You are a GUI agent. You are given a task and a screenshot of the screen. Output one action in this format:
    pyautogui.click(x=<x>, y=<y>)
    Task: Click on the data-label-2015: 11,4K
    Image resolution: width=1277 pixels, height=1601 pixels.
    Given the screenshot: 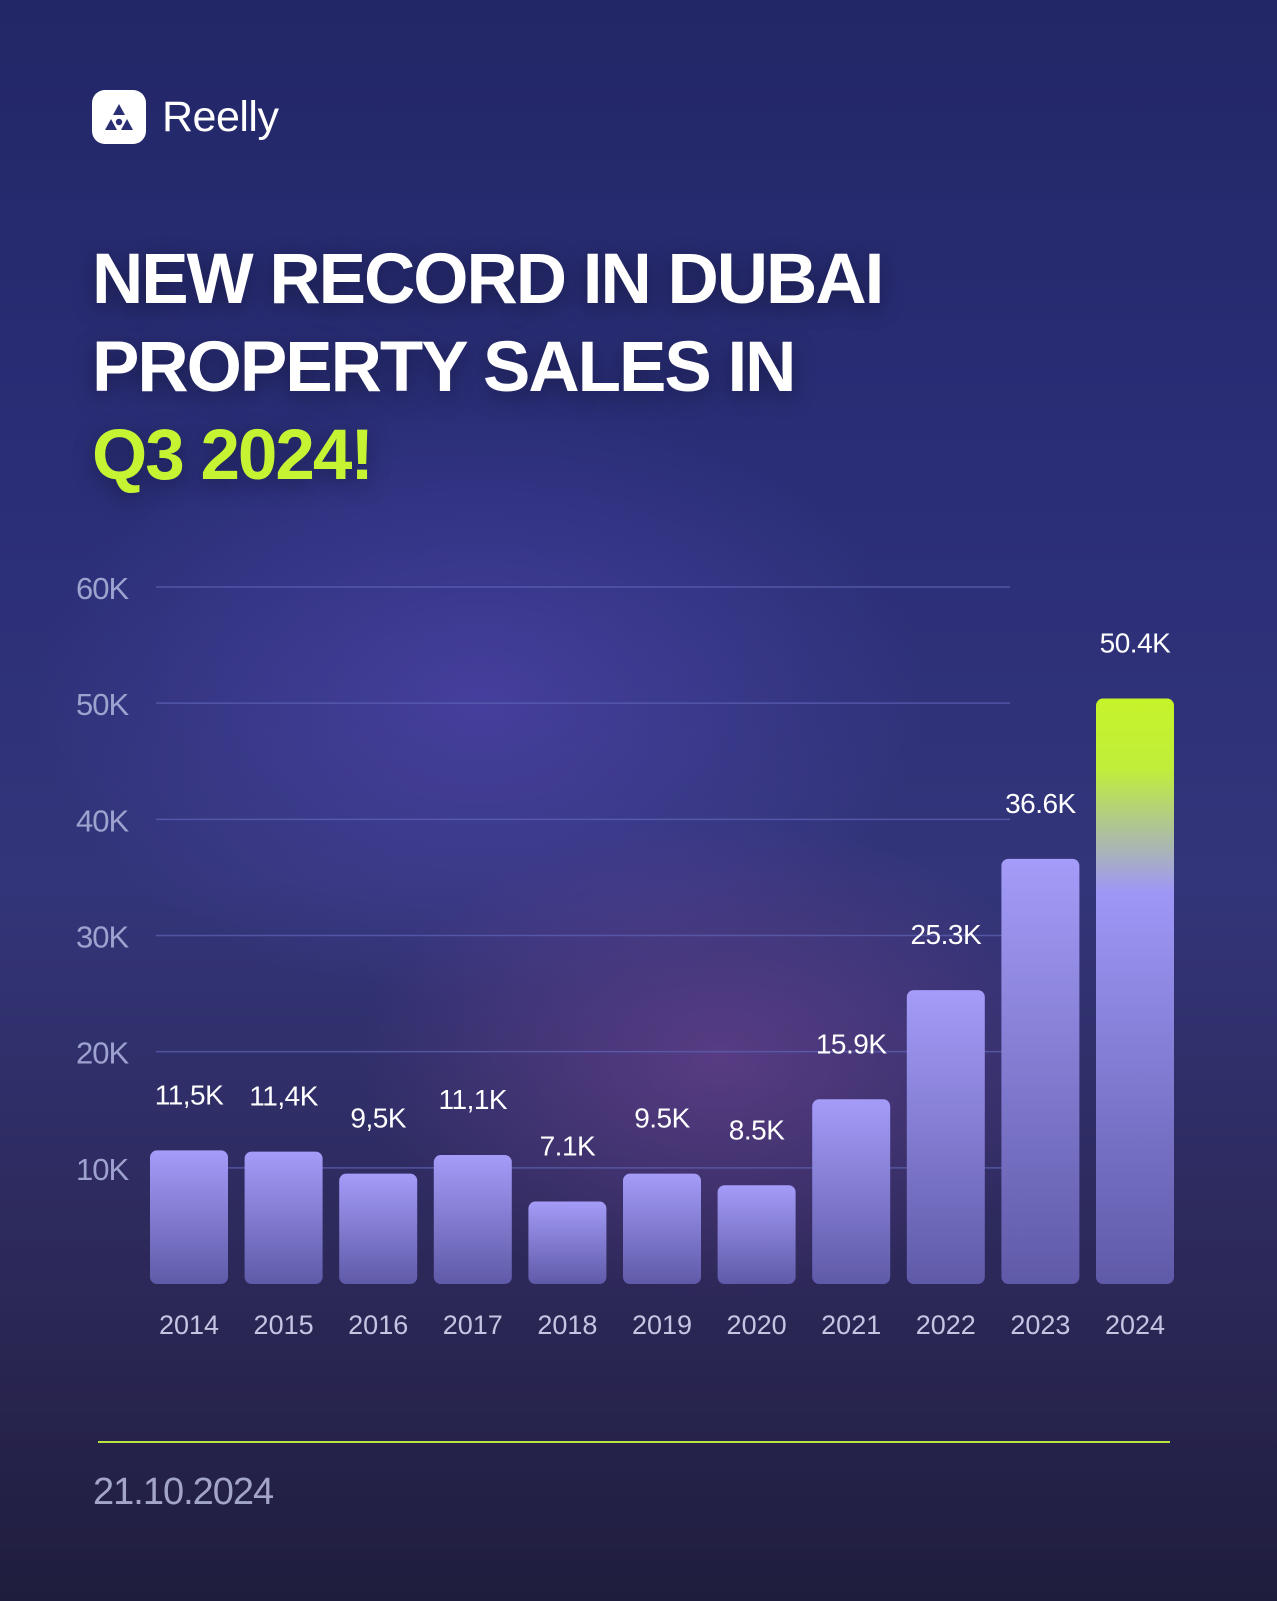 What is the action you would take?
    pyautogui.click(x=283, y=1096)
    